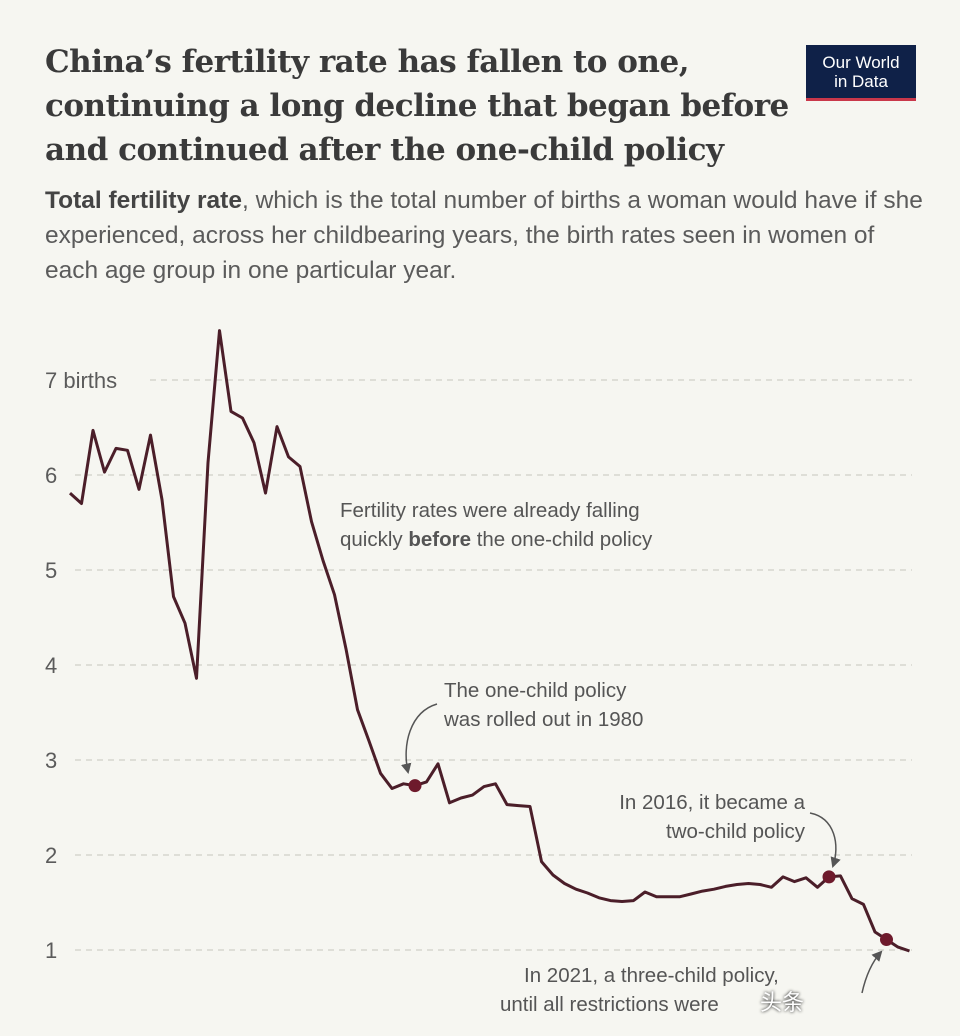 The image size is (960, 1036). What do you see at coordinates (825, 840) in the screenshot?
I see `arrow-2016` at bounding box center [825, 840].